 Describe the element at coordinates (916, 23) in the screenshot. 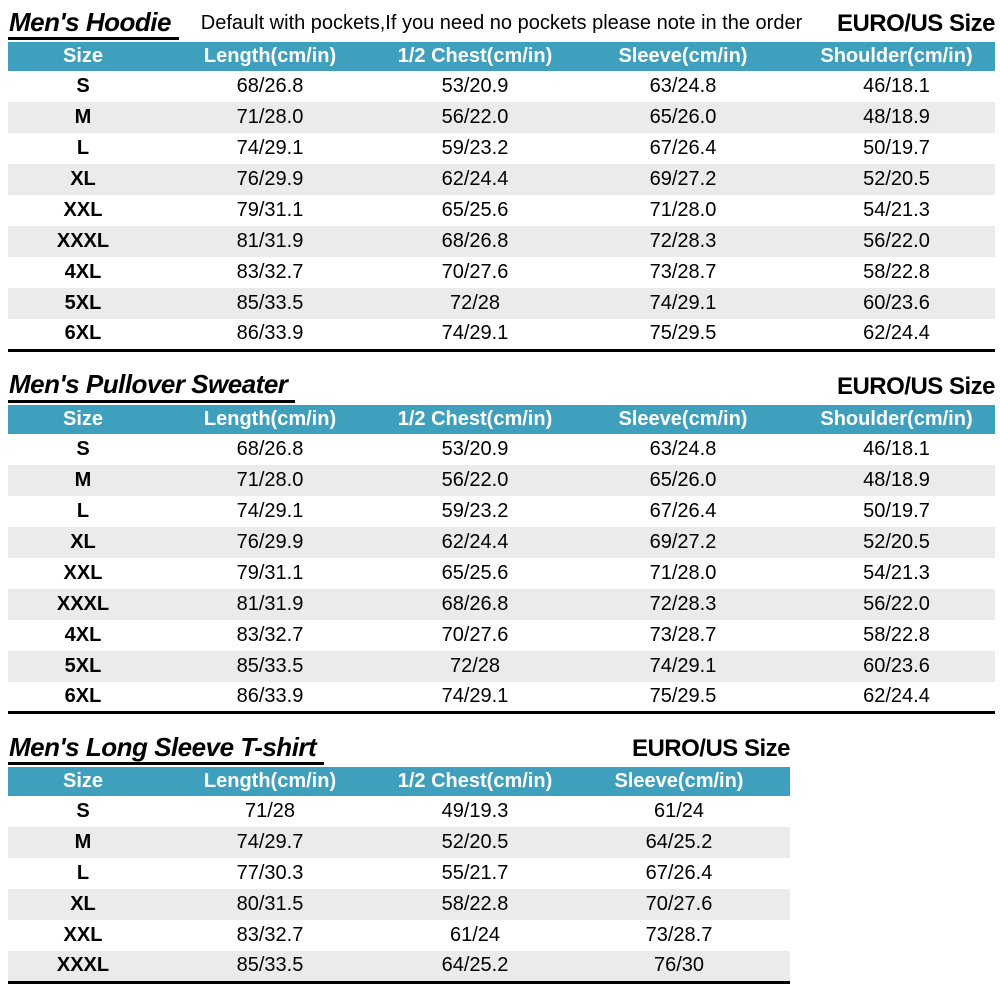

I see `region-size-label-hoodie: EURO/US Size` at that location.